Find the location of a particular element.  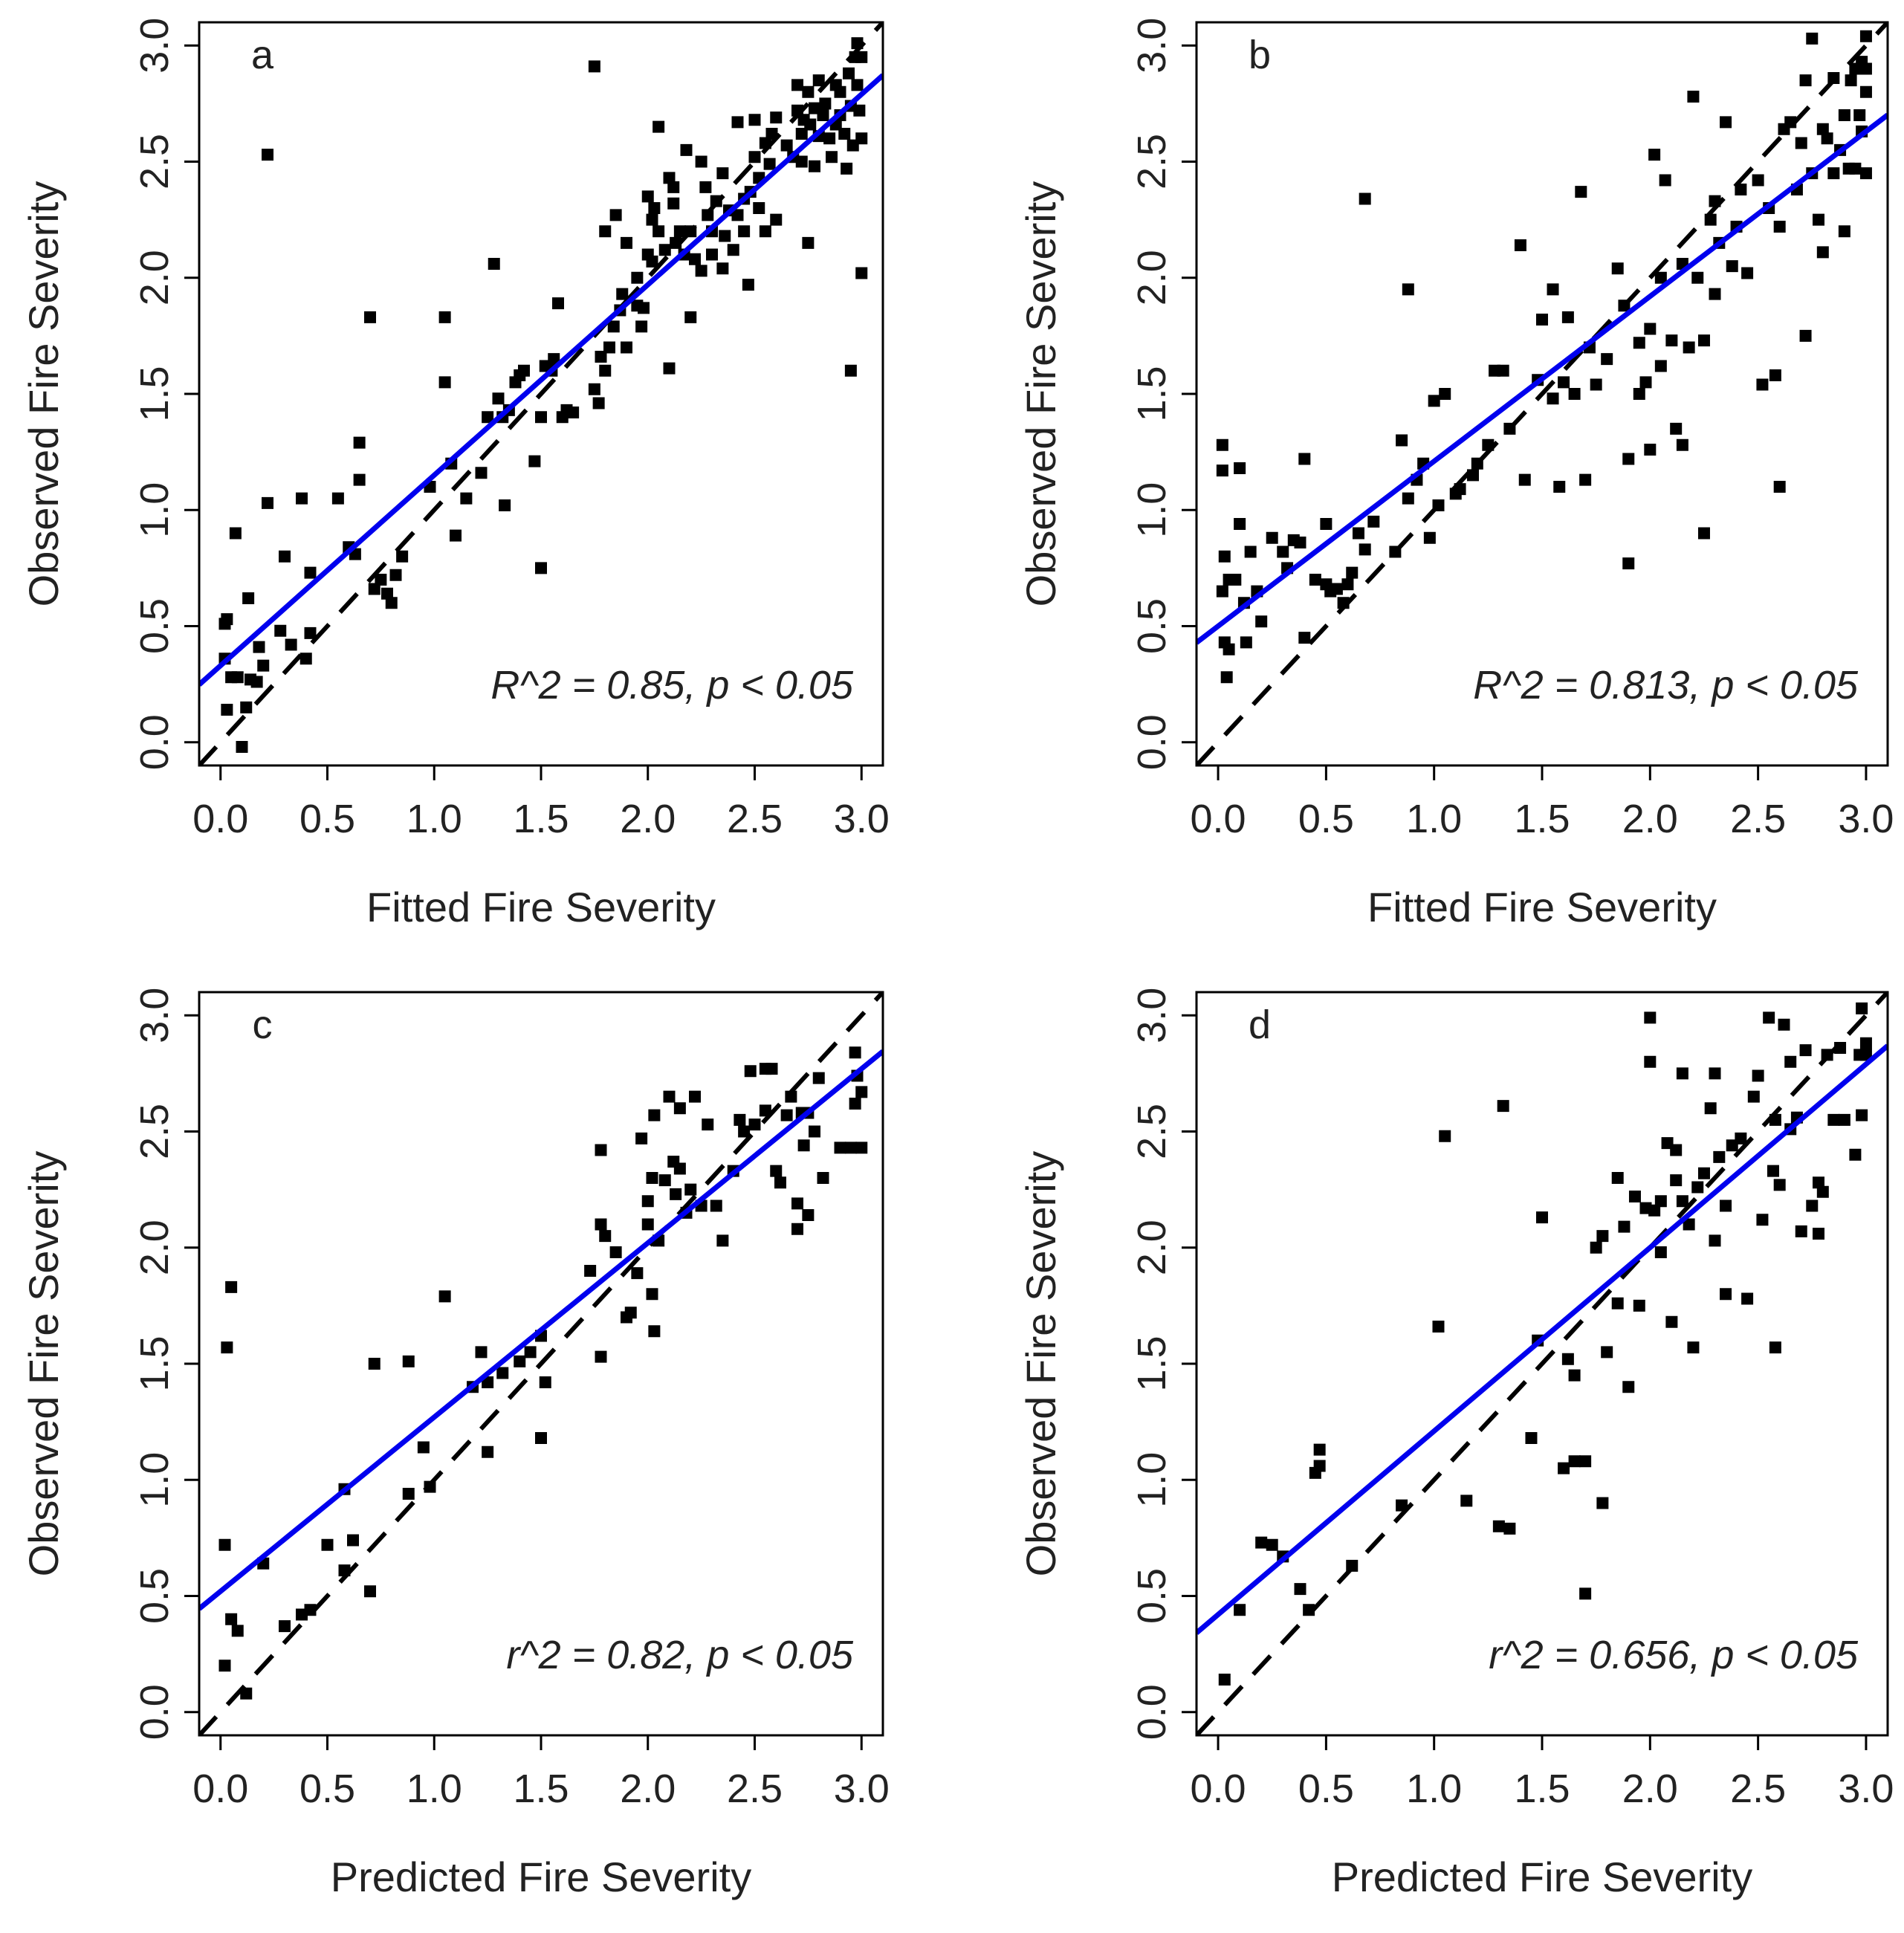

y-tick-label: 3.0 is located at coordinates (155, 46).